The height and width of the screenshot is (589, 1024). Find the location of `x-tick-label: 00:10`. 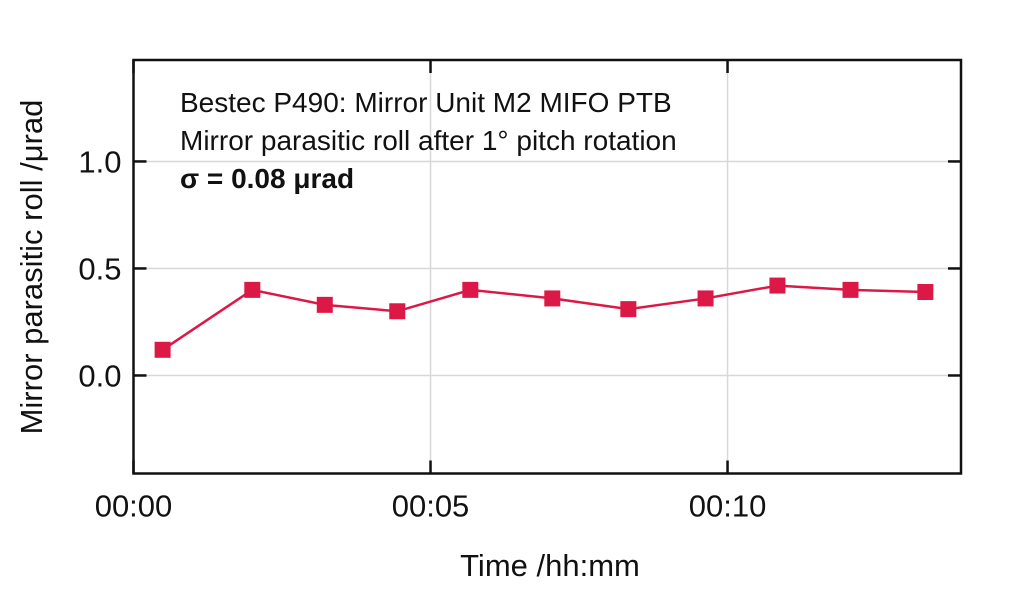

x-tick-label: 00:10 is located at coordinates (728, 506).